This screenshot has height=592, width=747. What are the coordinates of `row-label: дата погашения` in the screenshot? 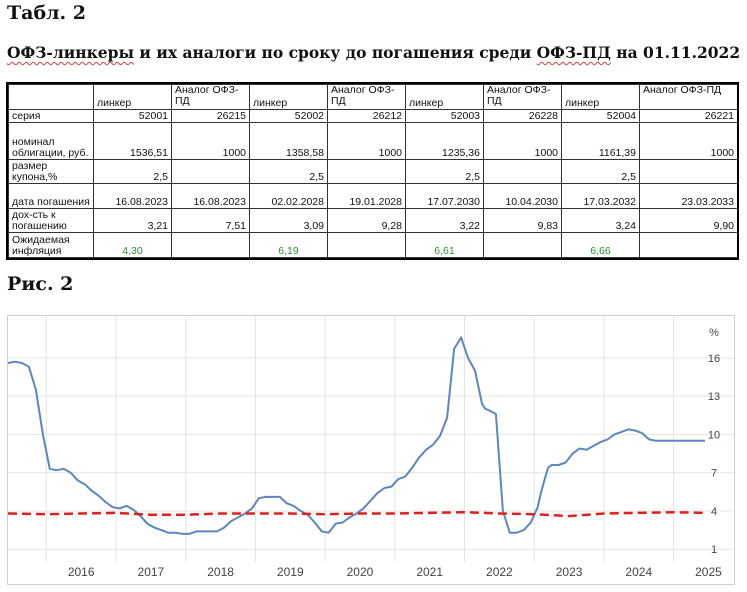 It's located at (51, 195).